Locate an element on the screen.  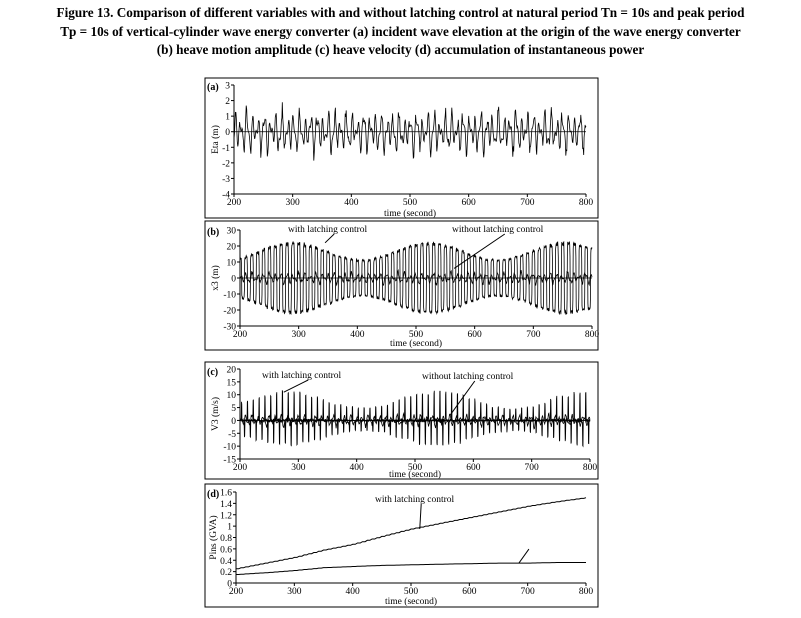
y-tick-label: 30 is located at coordinates (232, 232).